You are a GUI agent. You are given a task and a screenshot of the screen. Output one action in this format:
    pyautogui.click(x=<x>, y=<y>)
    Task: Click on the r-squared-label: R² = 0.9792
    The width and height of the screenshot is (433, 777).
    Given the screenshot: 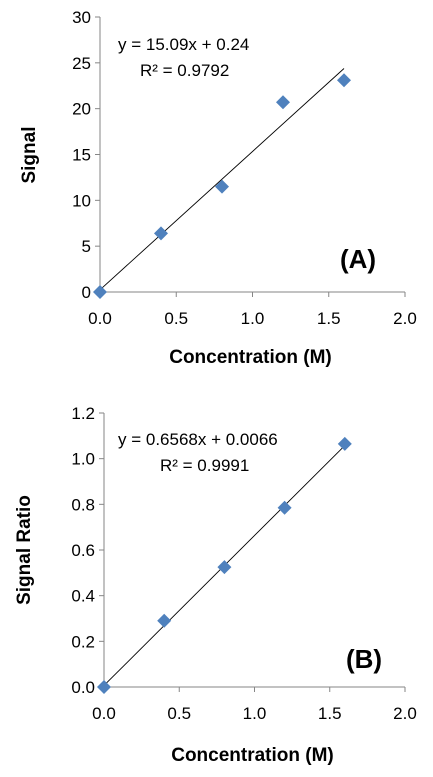 What is the action you would take?
    pyautogui.click(x=184, y=70)
    